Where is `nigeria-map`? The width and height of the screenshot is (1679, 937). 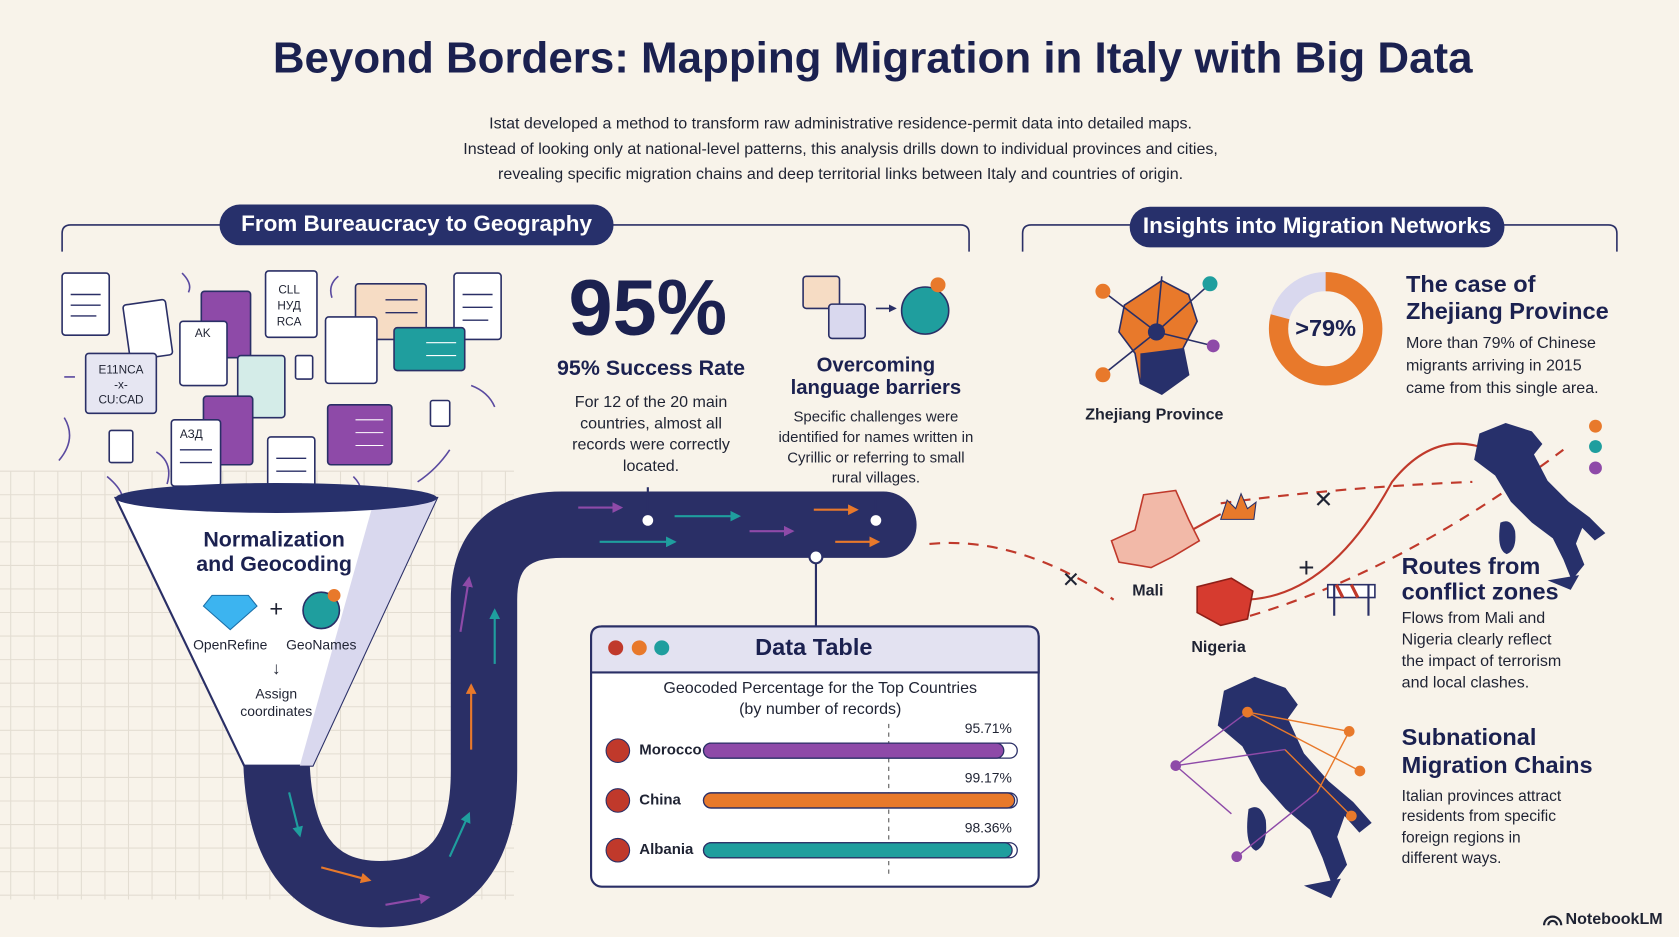 nigeria-map is located at coordinates (1225, 602).